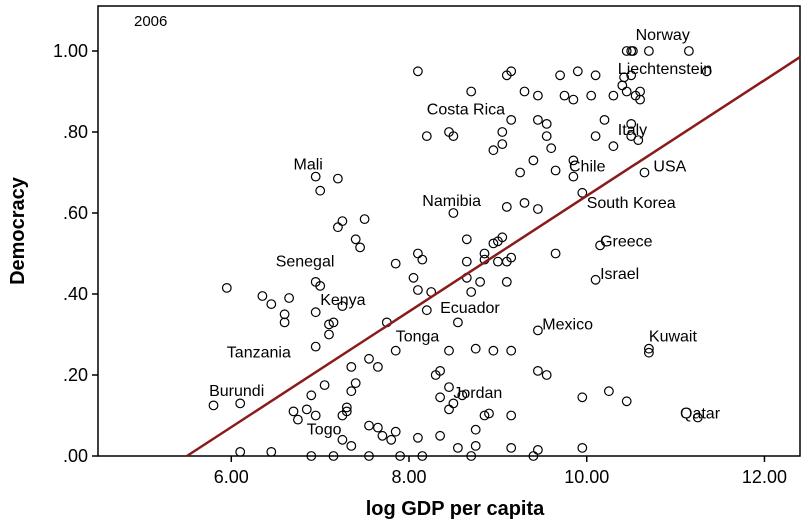 This screenshot has height=527, width=807. Describe the element at coordinates (477, 393) in the screenshot. I see `point-annotation: Jordan` at that location.